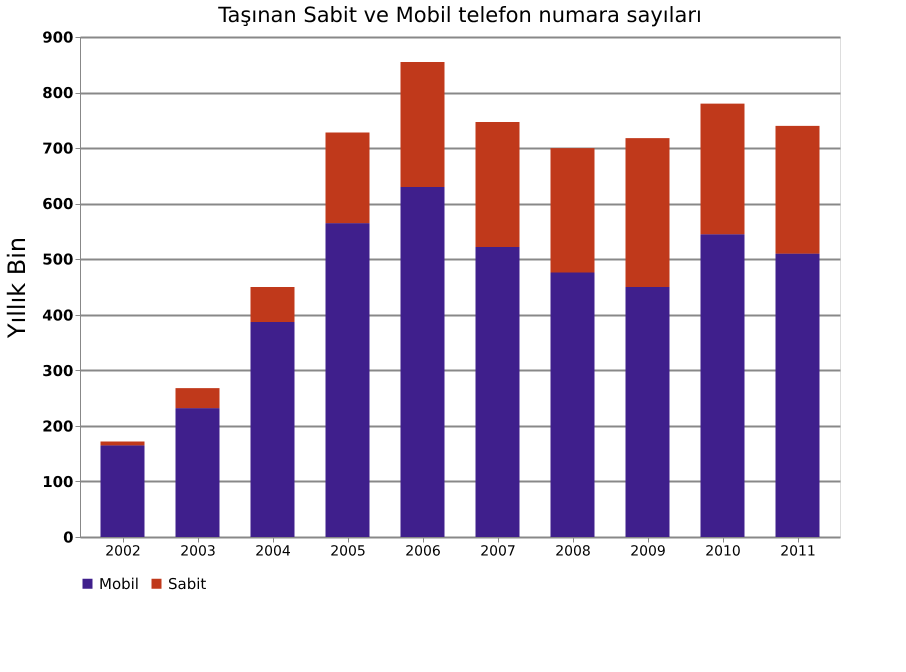 This screenshot has width=906, height=672. I want to click on y-tick-label: 300, so click(58, 371).